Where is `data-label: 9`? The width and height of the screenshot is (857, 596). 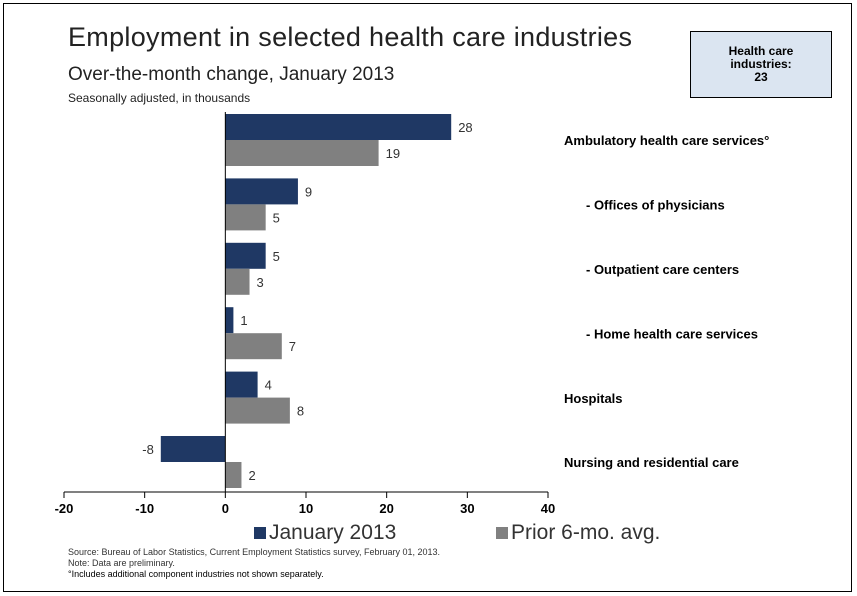 data-label: 9 is located at coordinates (308, 191).